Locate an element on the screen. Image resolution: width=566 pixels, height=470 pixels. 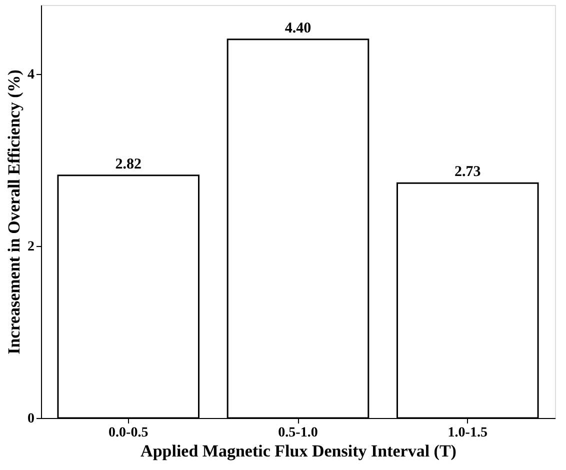
y-axis-title: Increasement in Overall Efficiency (%) is located at coordinates (14, 212).